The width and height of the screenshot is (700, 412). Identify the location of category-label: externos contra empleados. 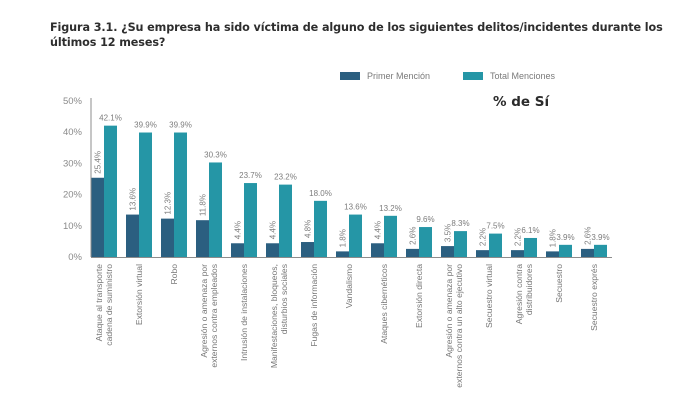
(214, 316).